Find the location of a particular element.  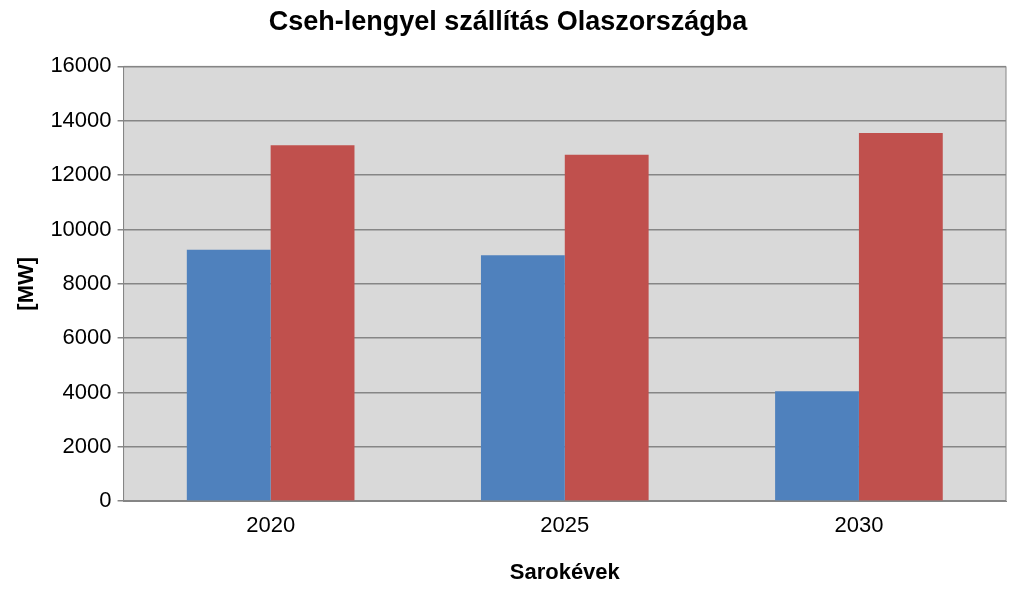

y-tick-label: 12000 is located at coordinates (81, 174).